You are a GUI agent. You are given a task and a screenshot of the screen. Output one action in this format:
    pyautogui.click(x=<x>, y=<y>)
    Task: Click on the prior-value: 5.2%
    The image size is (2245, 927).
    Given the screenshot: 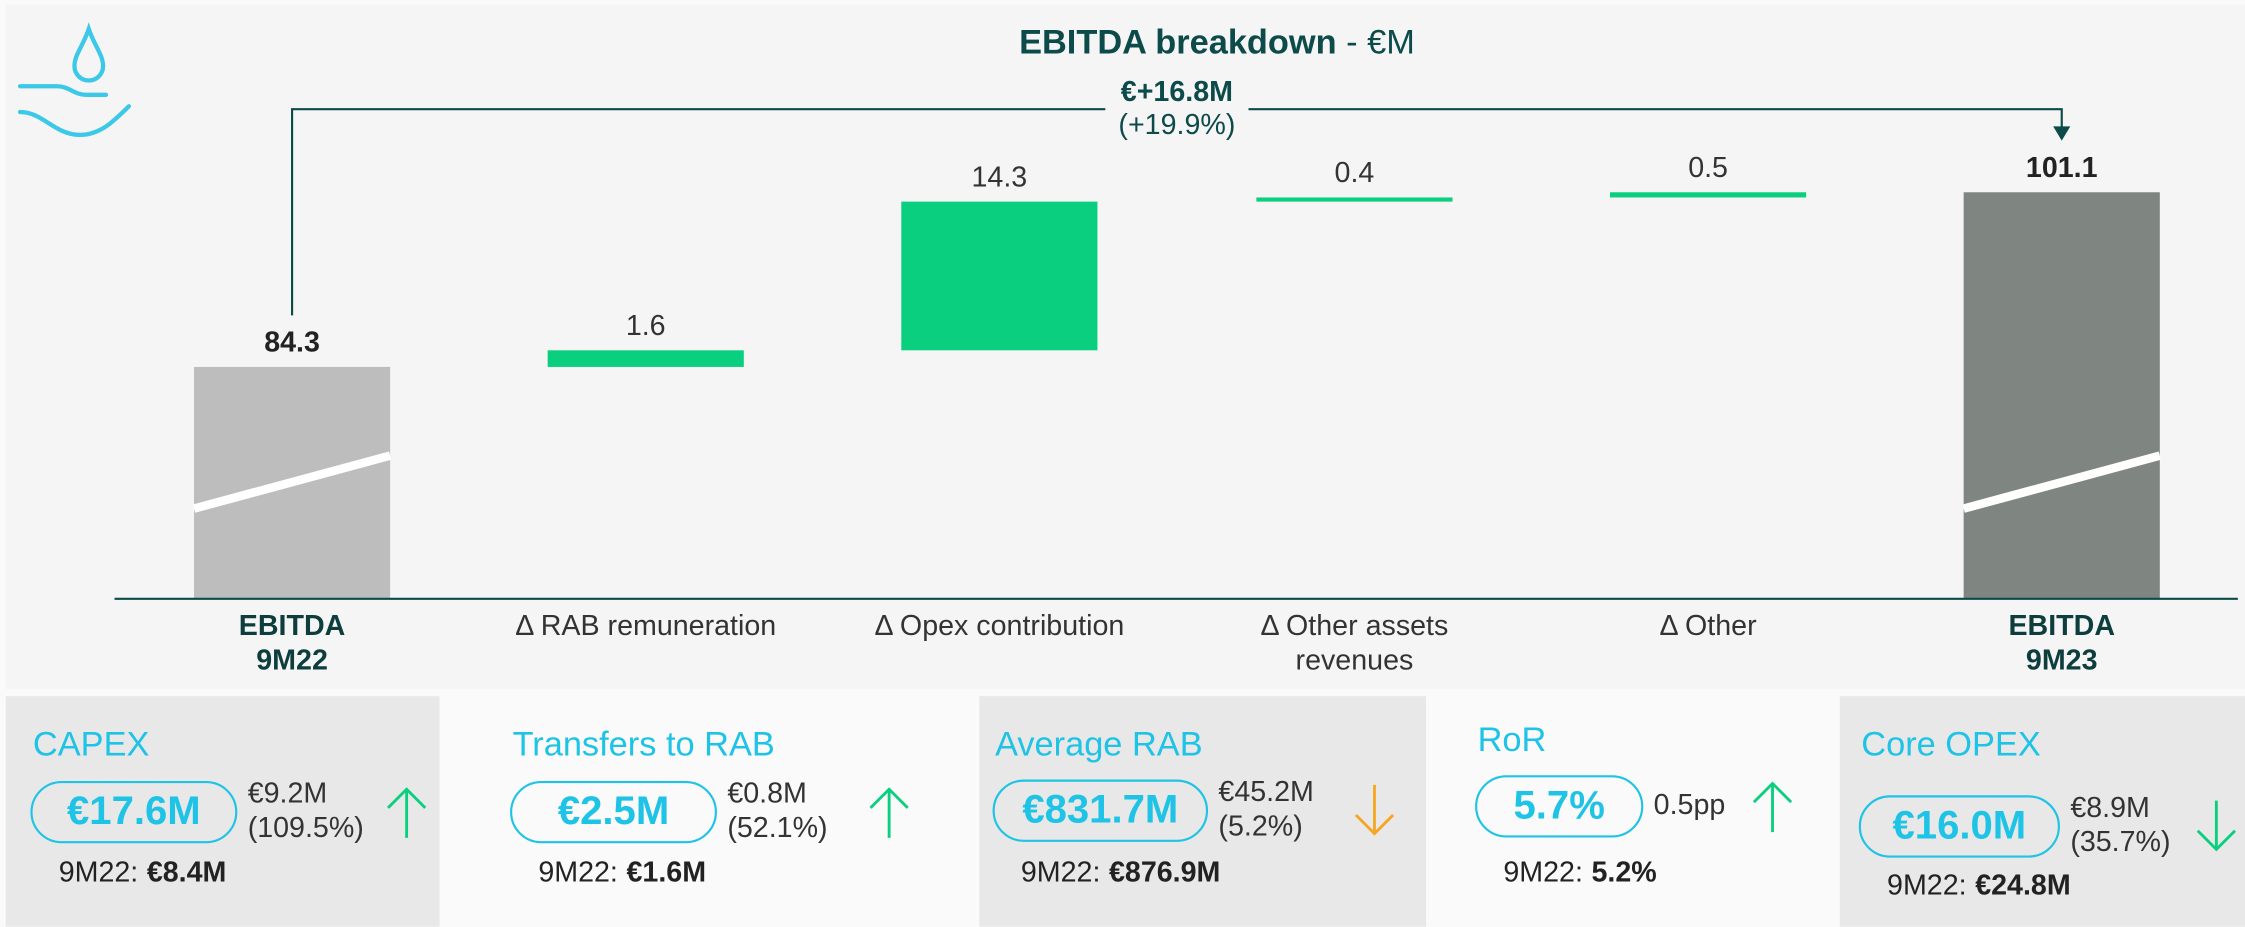 What is the action you would take?
    pyautogui.click(x=1624, y=872)
    